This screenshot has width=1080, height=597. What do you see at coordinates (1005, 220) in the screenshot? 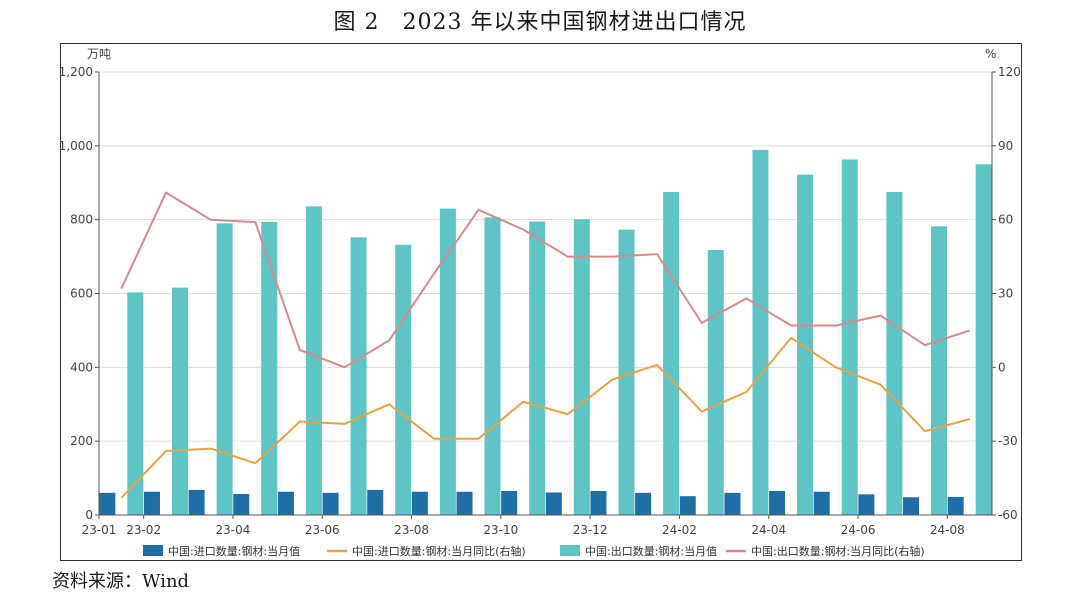
I see `right-tick-label: 60` at bounding box center [1005, 220].